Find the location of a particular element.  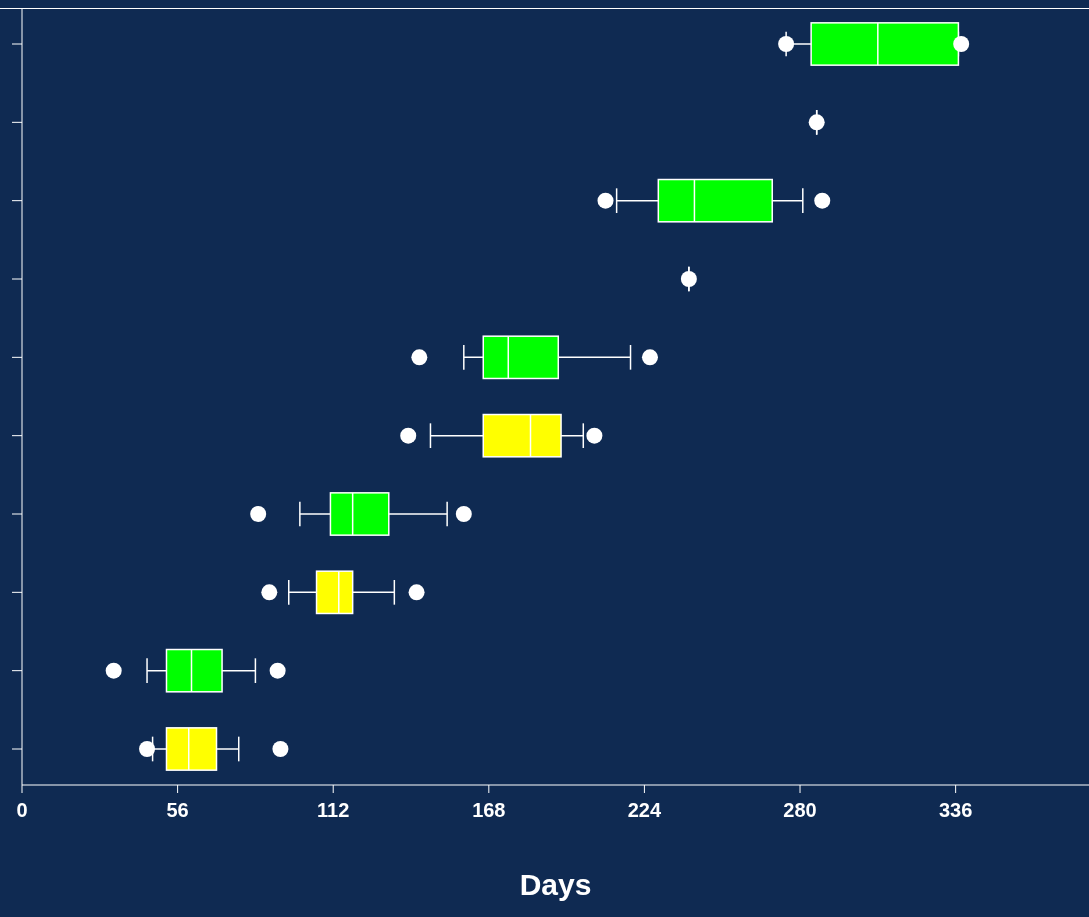

x-tick-label: 224 is located at coordinates (644, 810).